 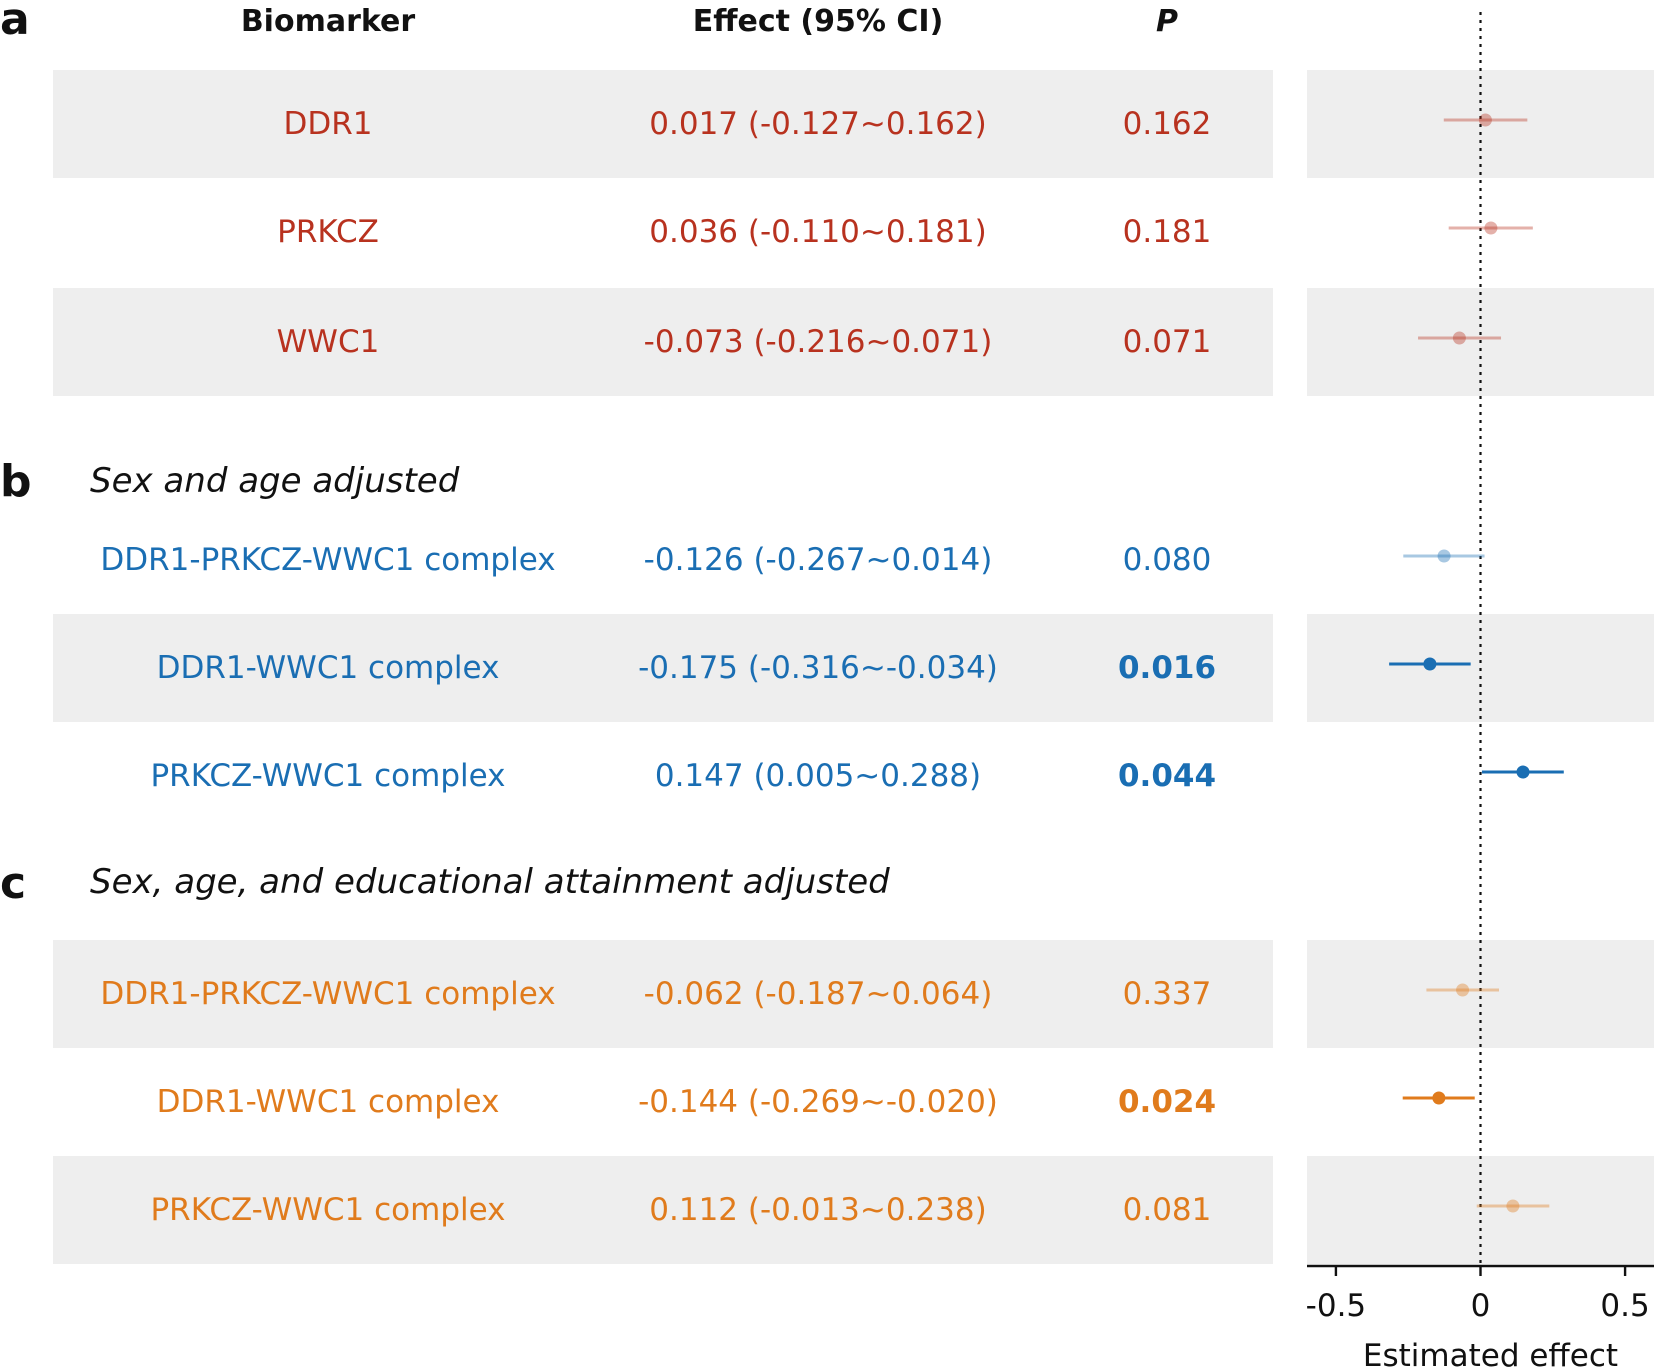 What do you see at coordinates (818, 1210) in the screenshot?
I see `effect-ci-text: 0.112 (-0.013~0.238)` at bounding box center [818, 1210].